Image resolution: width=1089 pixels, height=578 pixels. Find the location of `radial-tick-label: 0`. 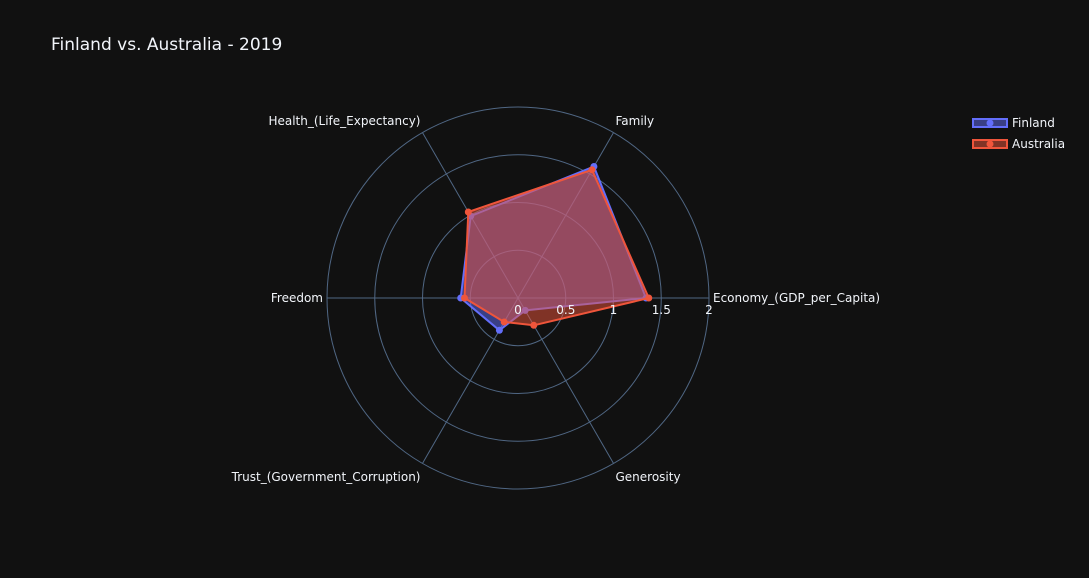

radial-tick-label: 0 is located at coordinates (518, 310).